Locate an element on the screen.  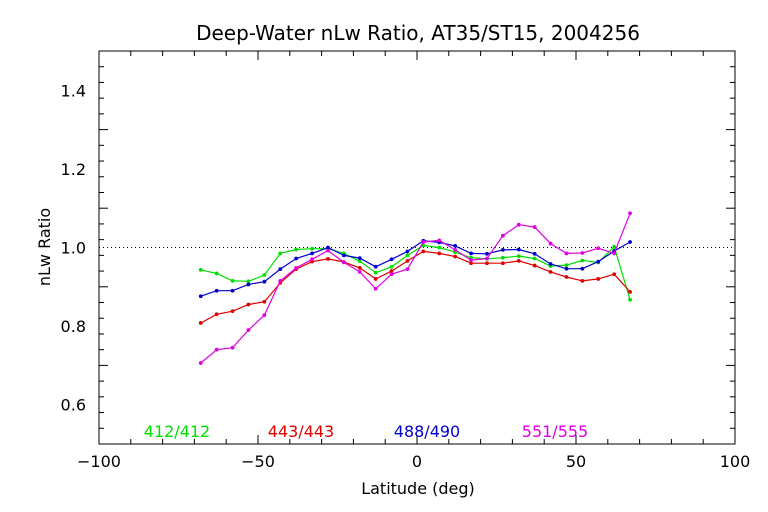
chart-title: Deep-Water nLw Ratio, AT35/ST15, 2004256 is located at coordinates (418, 33).